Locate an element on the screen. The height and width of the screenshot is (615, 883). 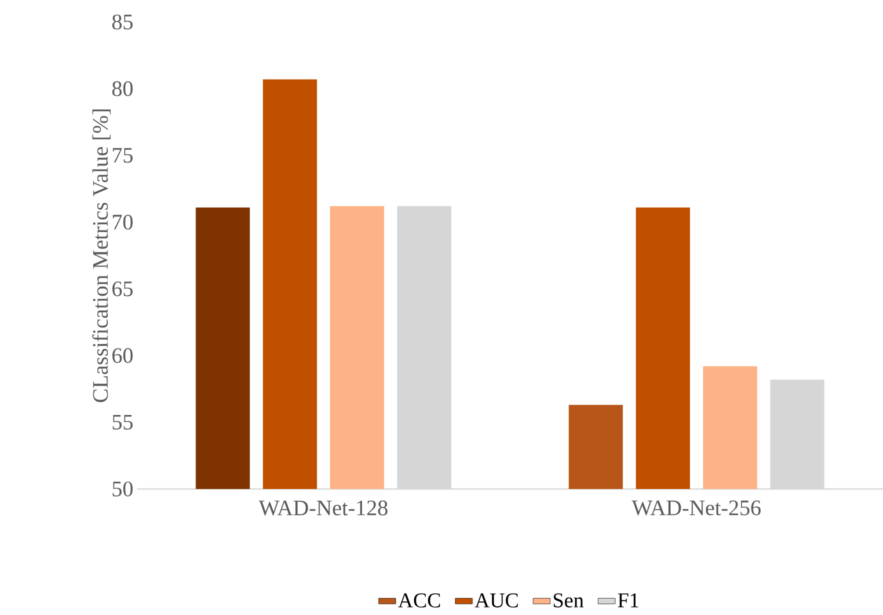
legend-label: F1 is located at coordinates (628, 600).